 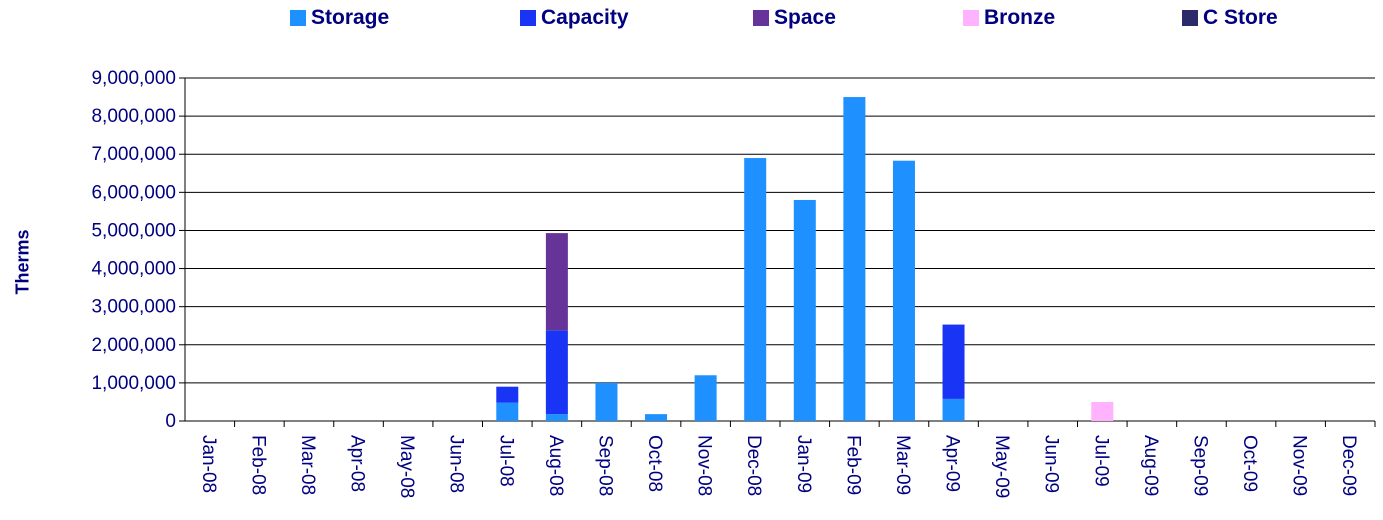 What do you see at coordinates (133, 345) in the screenshot?
I see `y-tick-label: 2,000,000` at bounding box center [133, 345].